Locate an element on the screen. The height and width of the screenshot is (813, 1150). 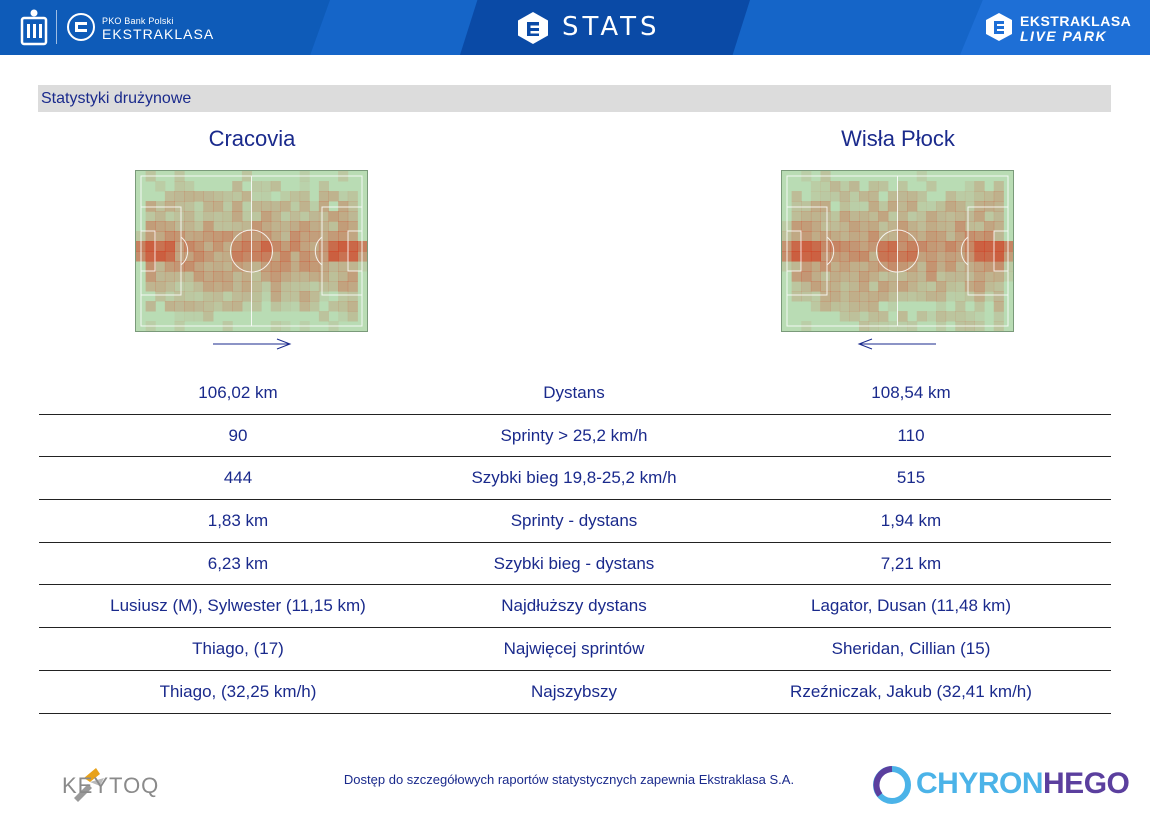
stat-row: 106,02 km Dystans 108,54 km is located at coordinates (575, 393).